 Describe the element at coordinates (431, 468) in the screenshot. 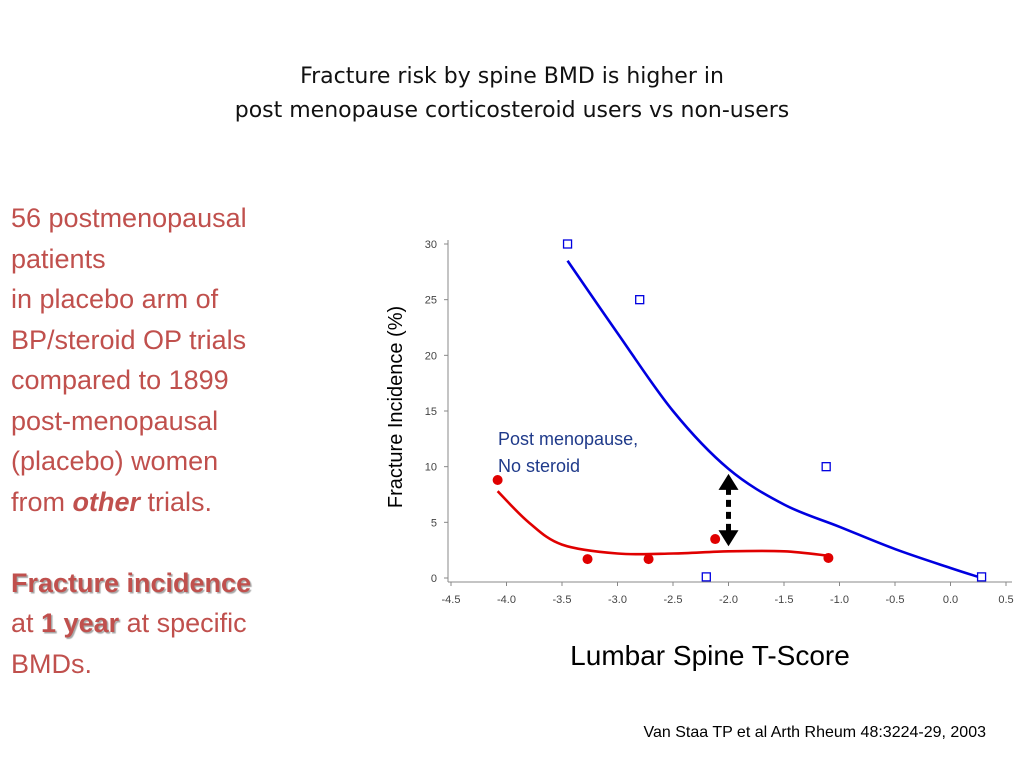

I see `y-tick-label: 10` at that location.